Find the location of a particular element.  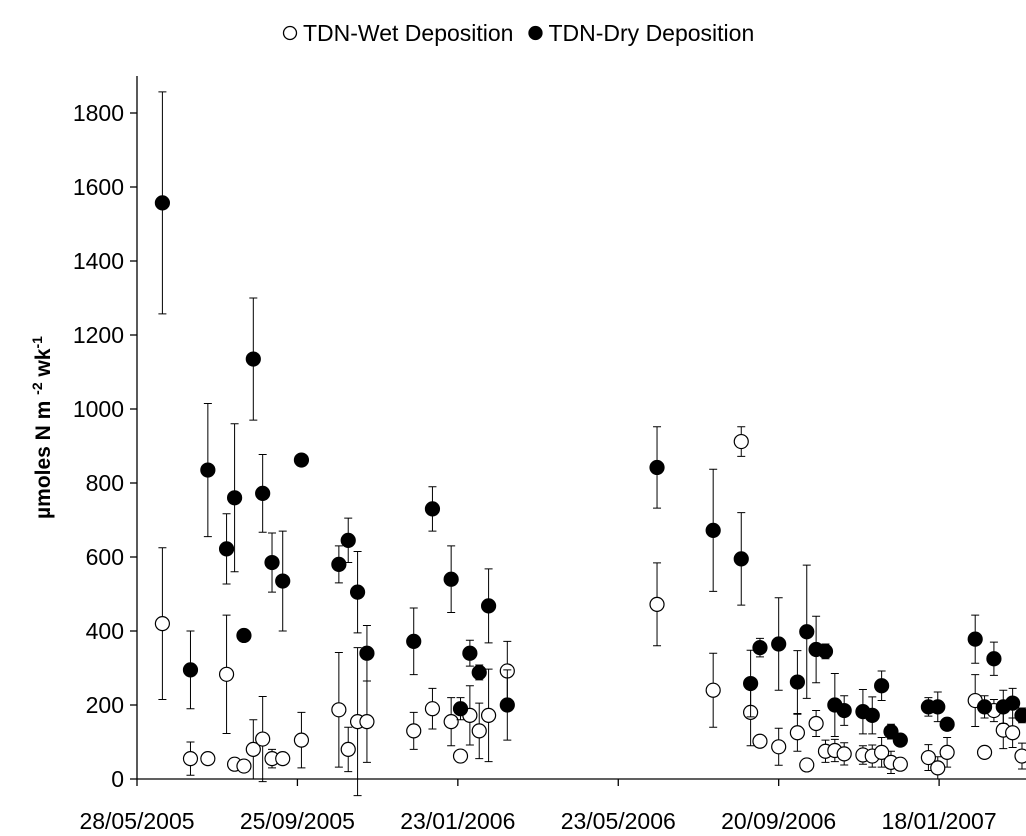

x-tick-label: 28/05/2005 is located at coordinates (136, 821).